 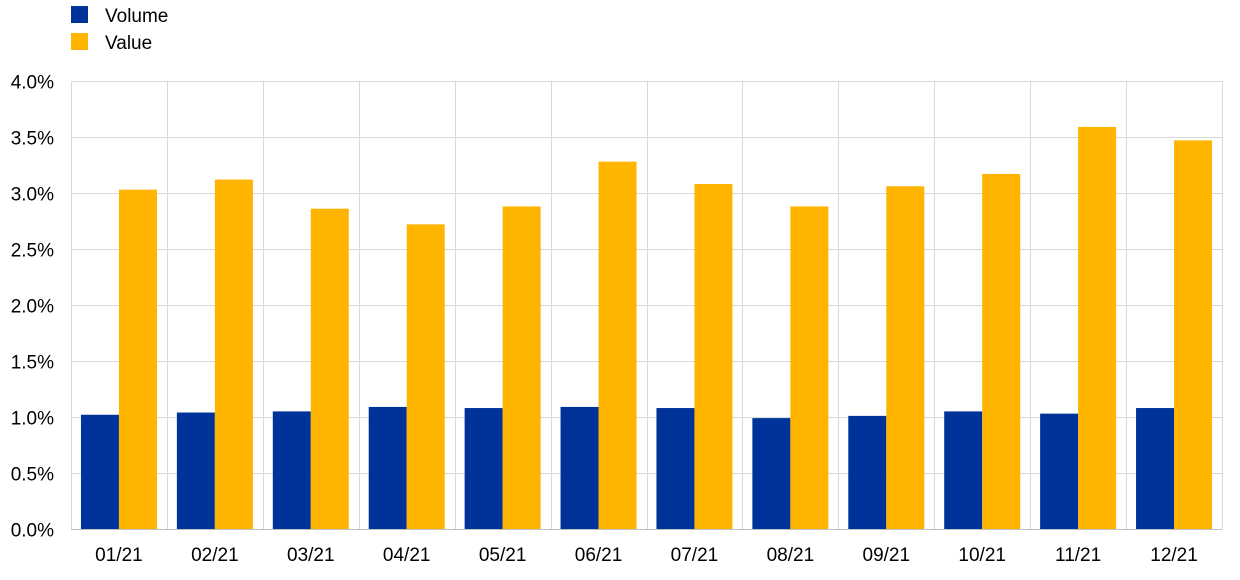 I want to click on x-tick-label: 05/21, so click(x=503, y=555).